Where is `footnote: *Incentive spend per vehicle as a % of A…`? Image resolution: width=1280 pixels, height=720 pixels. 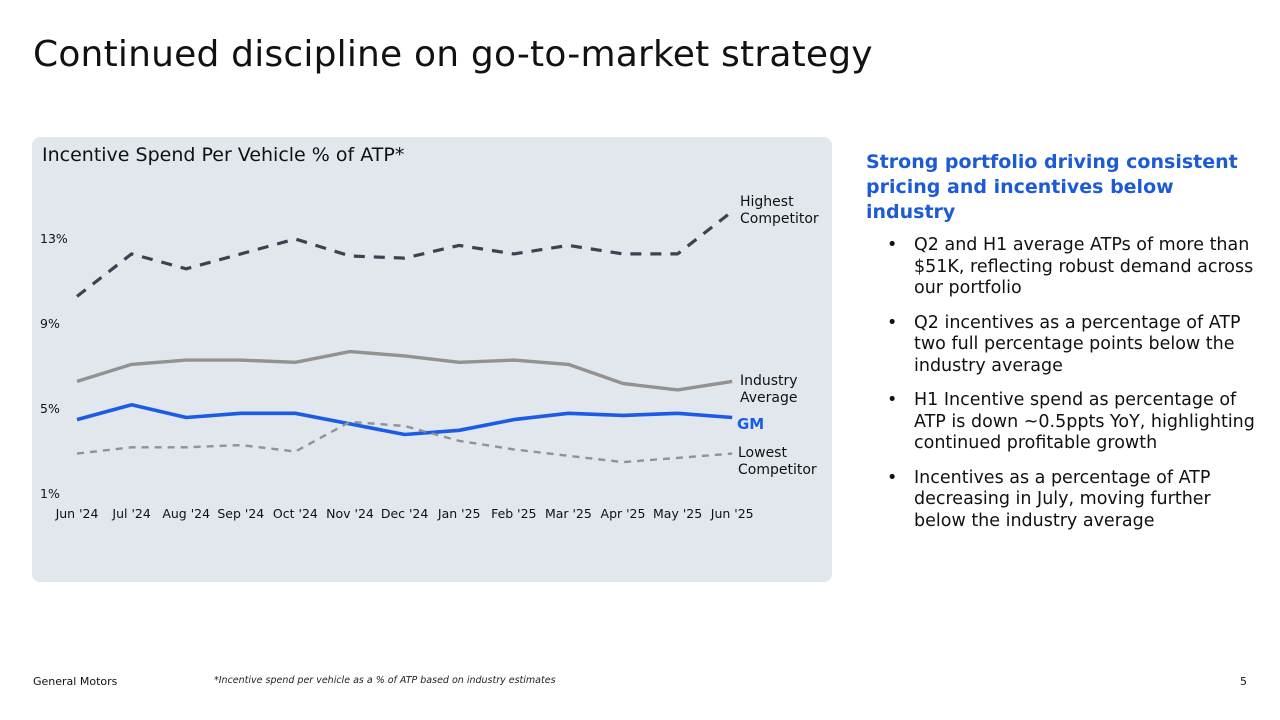
footnote: *Incentive spend per vehicle as a % of A… is located at coordinates (385, 680).